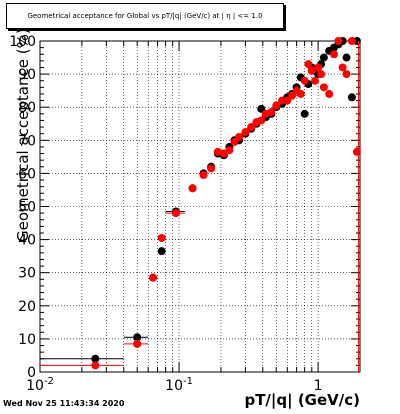  I want to click on y-tick-label: 50, so click(27, 208).